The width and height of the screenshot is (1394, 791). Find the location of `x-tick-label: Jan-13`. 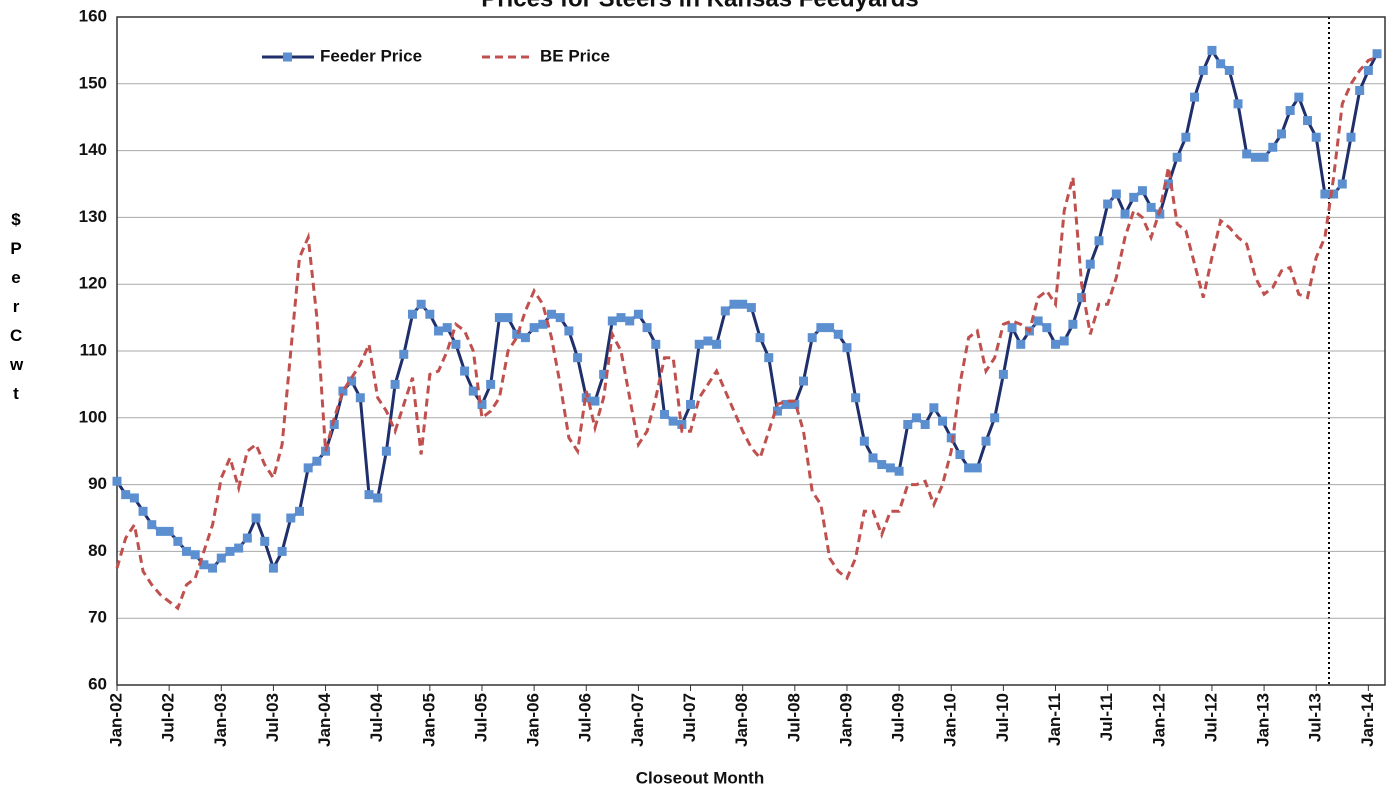

x-tick-label: Jan-13 is located at coordinates (1263, 720).